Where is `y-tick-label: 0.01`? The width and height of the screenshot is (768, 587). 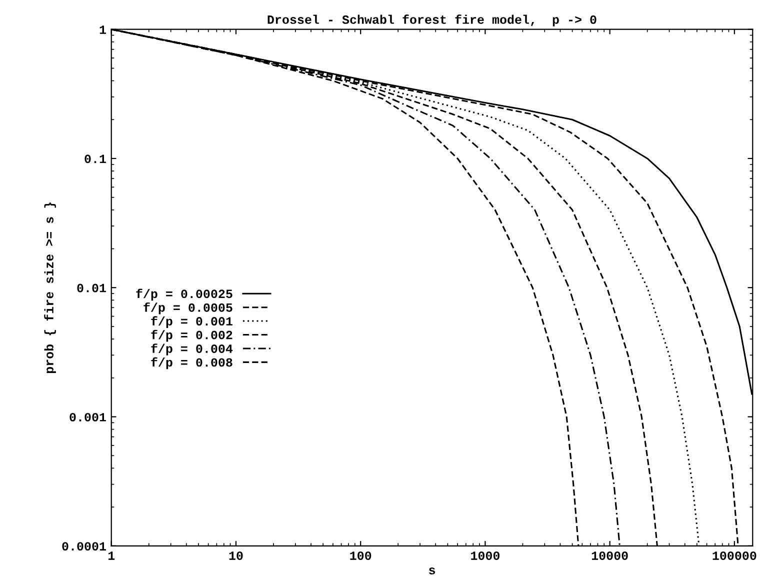
y-tick-label: 0.01 is located at coordinates (91, 288).